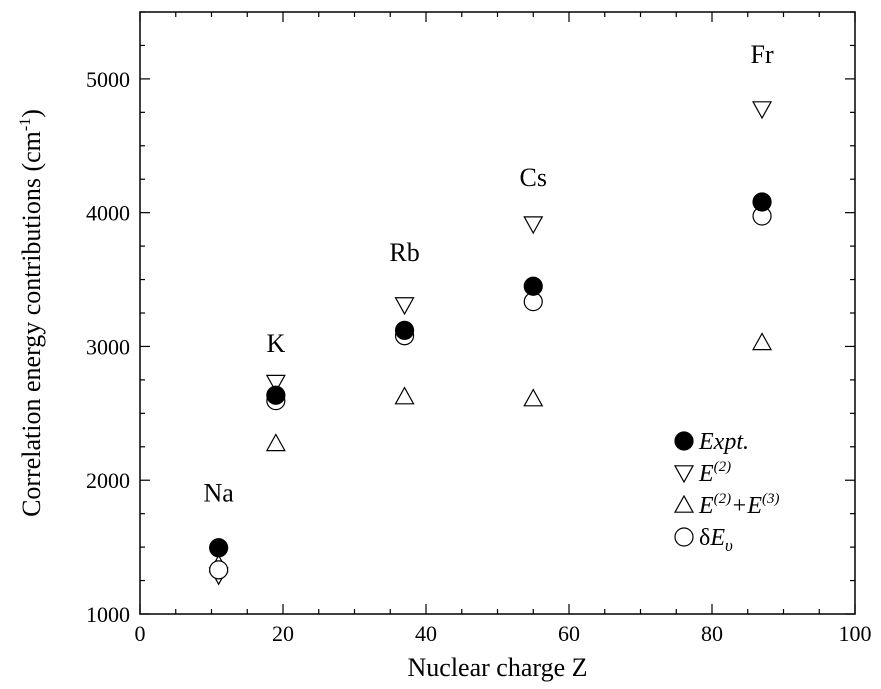 The width and height of the screenshot is (881, 689). What do you see at coordinates (761, 54) in the screenshot?
I see `element-label: Fr` at bounding box center [761, 54].